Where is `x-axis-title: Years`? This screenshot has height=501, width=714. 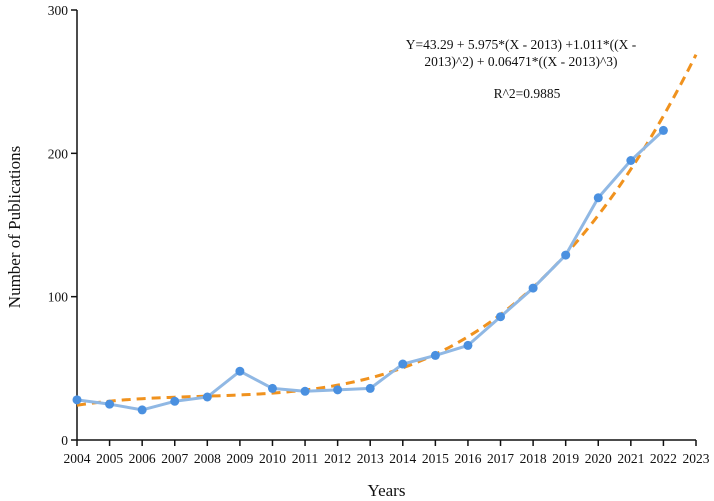 x-axis-title: Years is located at coordinates (387, 490).